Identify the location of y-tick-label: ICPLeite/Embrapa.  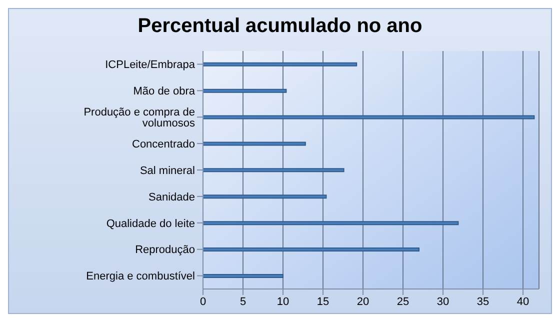
(150, 65).